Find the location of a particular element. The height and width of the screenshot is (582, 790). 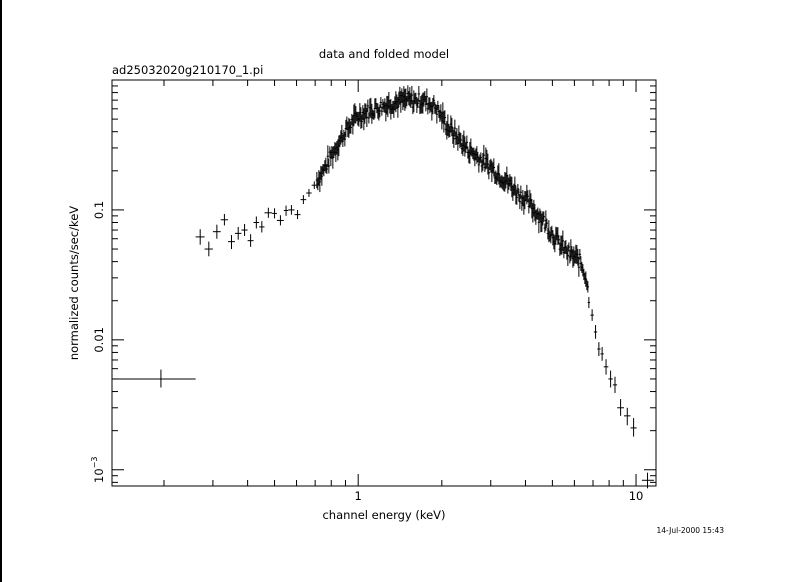

y-axis-label: normalized counts/sec/keV is located at coordinates (74, 283).